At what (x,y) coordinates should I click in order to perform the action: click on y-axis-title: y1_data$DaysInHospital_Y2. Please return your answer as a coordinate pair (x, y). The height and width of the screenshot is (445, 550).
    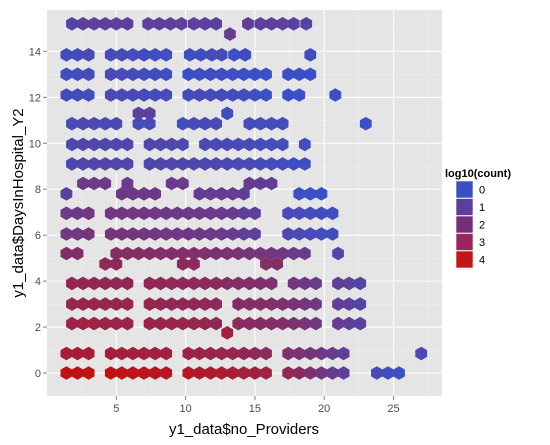
    Looking at the image, I should click on (18, 202).